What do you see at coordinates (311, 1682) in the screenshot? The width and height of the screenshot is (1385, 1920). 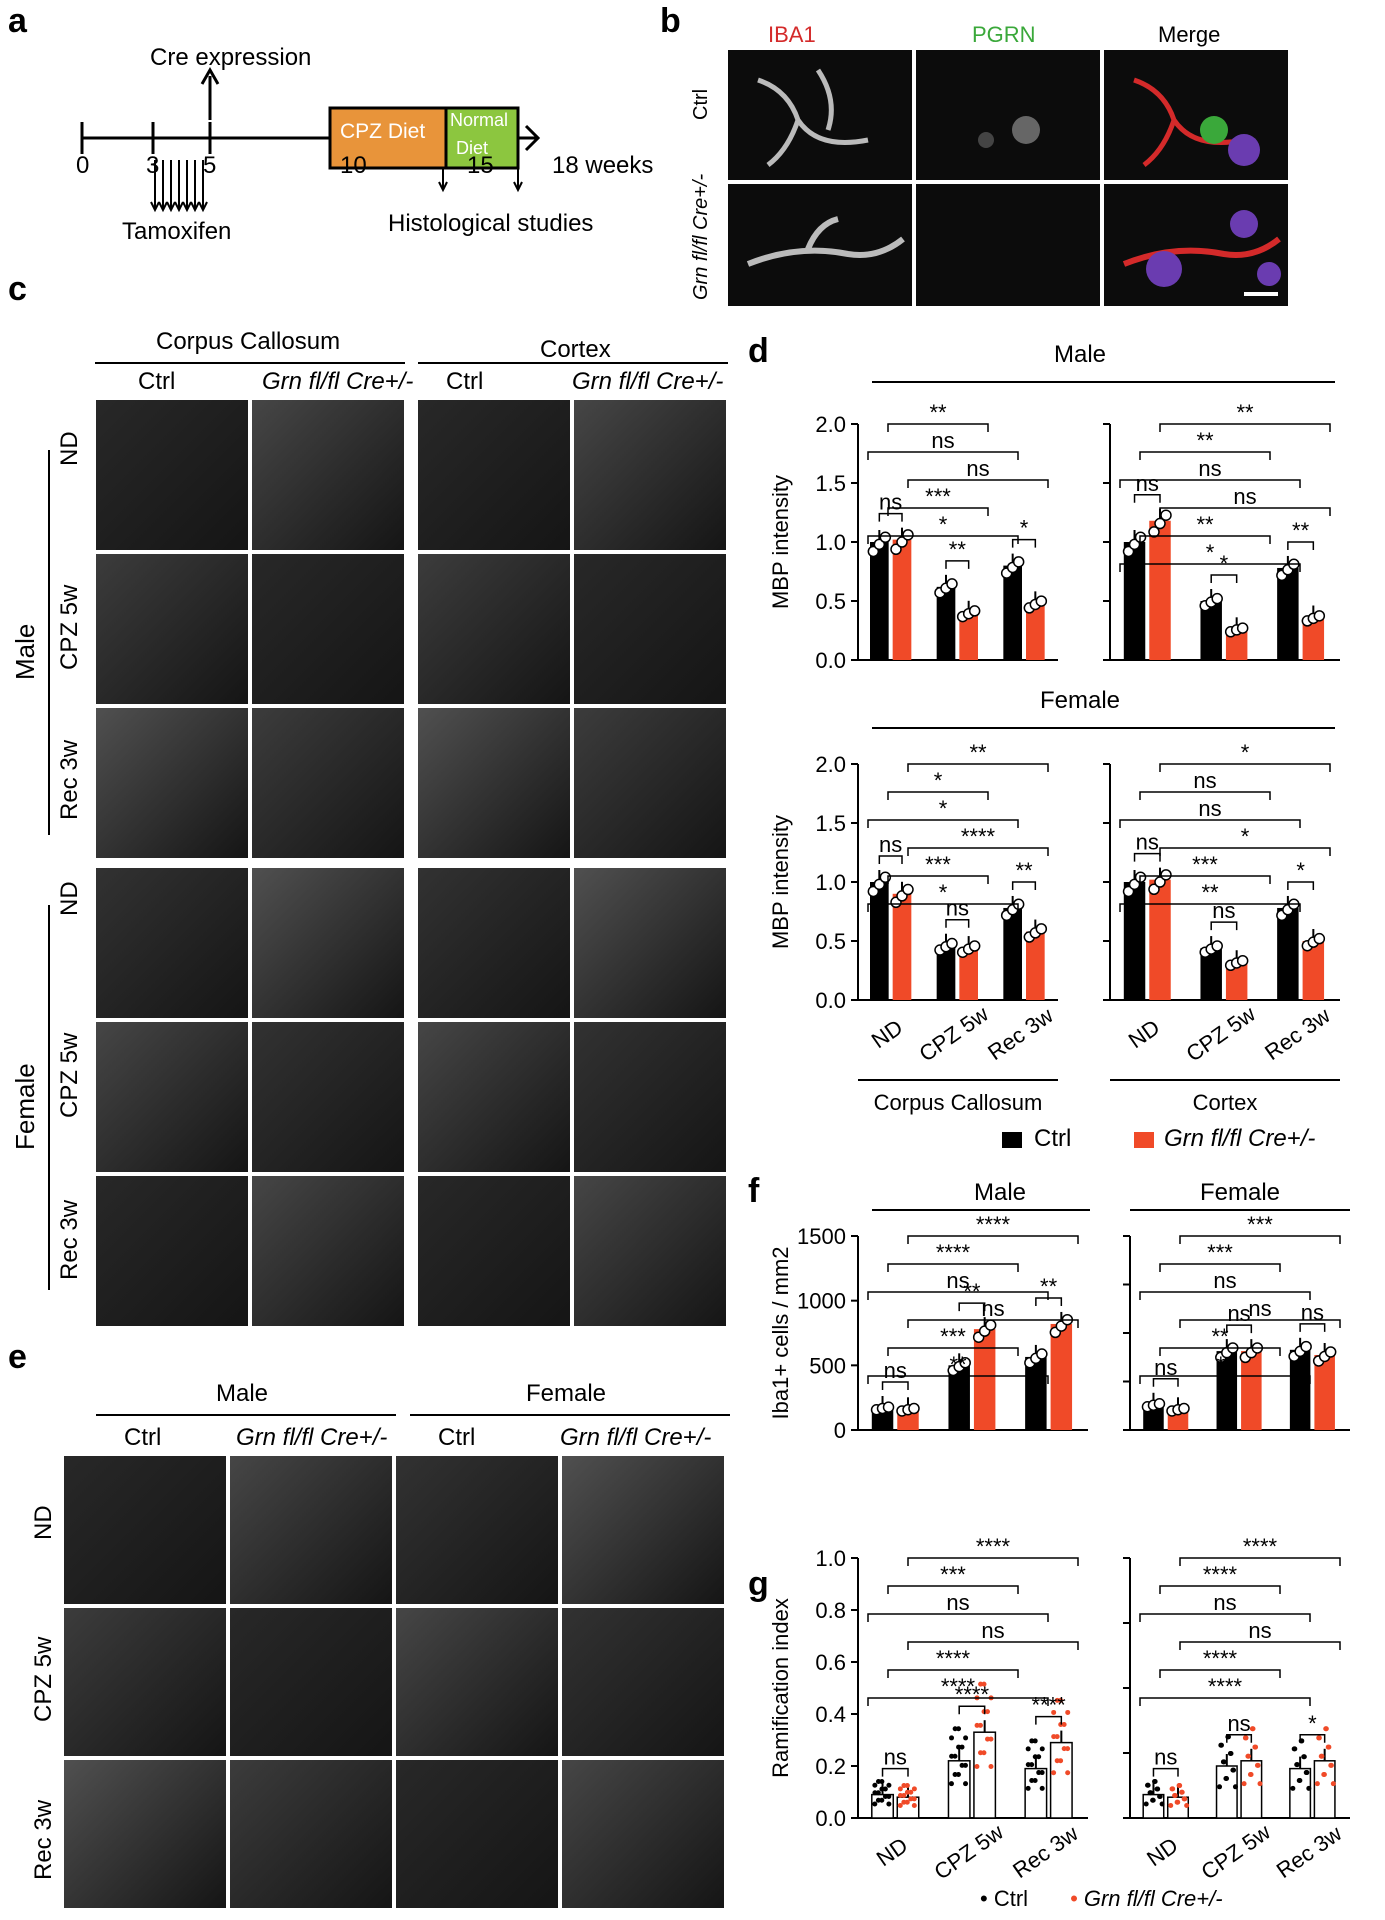 I see `e-img-r1-c1` at bounding box center [311, 1682].